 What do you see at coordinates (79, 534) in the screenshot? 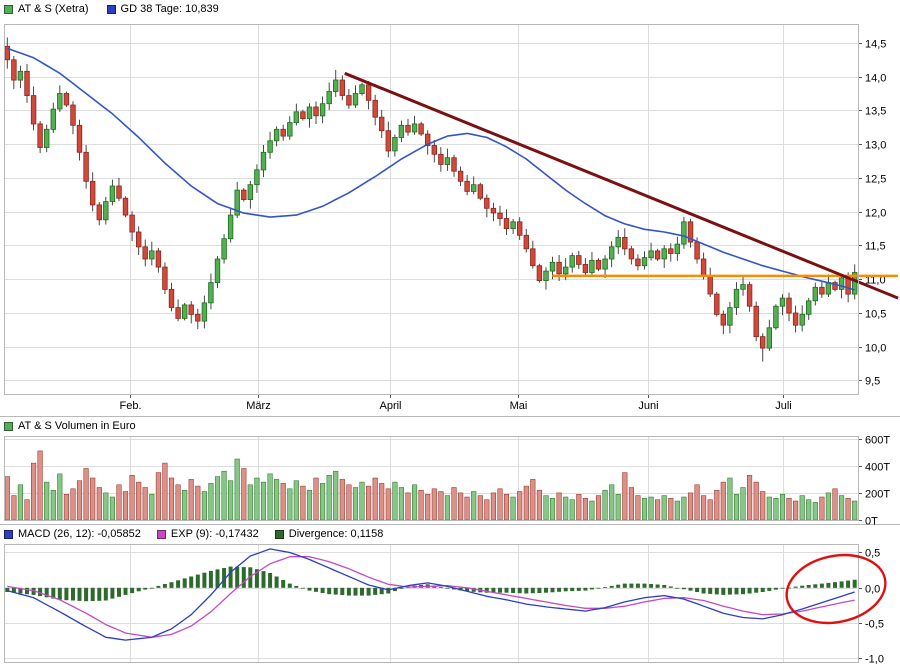
I see `legend-macd-label: MACD (26, 12): -0,05852` at bounding box center [79, 534].